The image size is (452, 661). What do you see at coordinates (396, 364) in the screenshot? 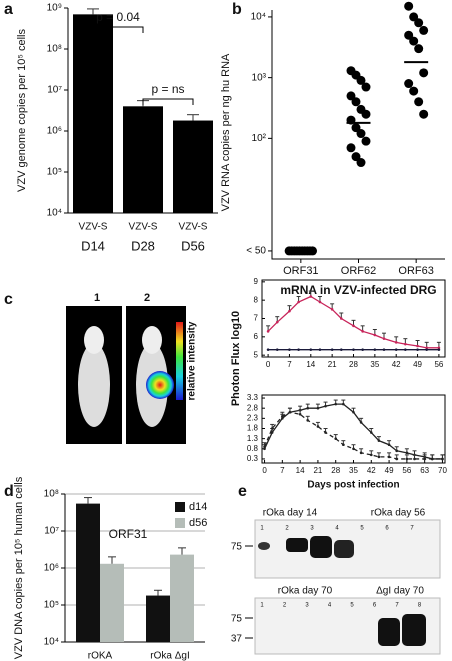
I see `x-tick-label: 42` at bounding box center [396, 364].